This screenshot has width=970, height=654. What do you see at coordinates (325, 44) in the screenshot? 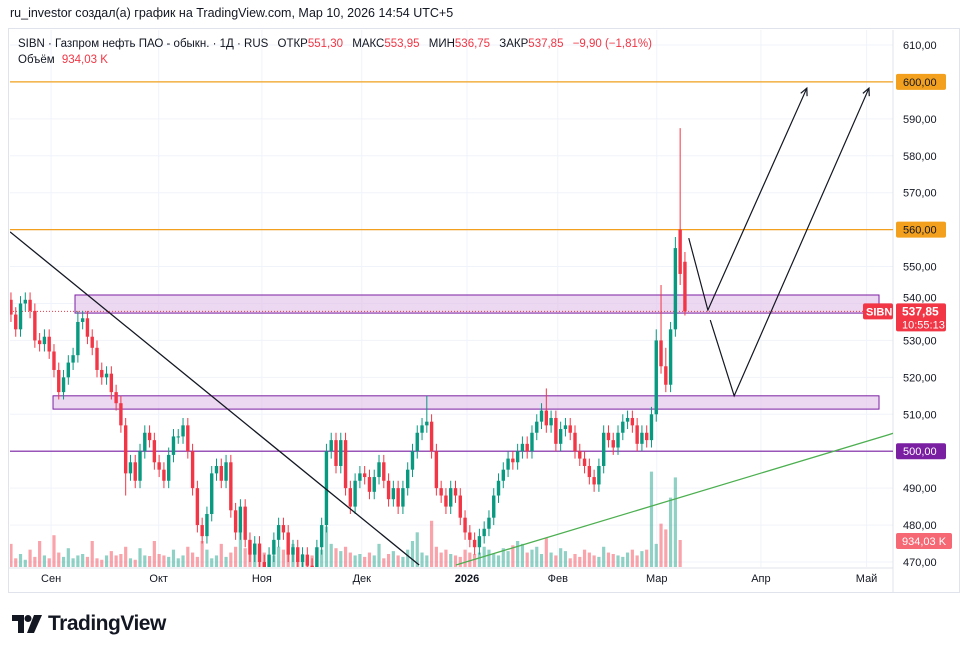
I see `legend-open-value: 551,30` at bounding box center [325, 44].